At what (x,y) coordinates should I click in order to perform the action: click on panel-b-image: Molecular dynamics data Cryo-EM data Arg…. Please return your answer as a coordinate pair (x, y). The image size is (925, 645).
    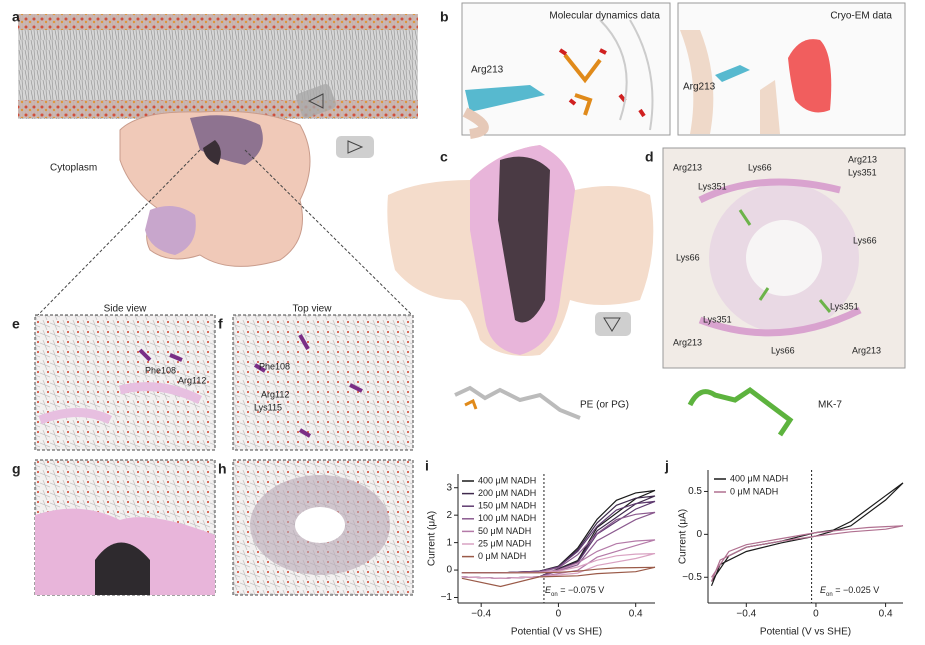
    Looking at the image, I should click on (683, 70).